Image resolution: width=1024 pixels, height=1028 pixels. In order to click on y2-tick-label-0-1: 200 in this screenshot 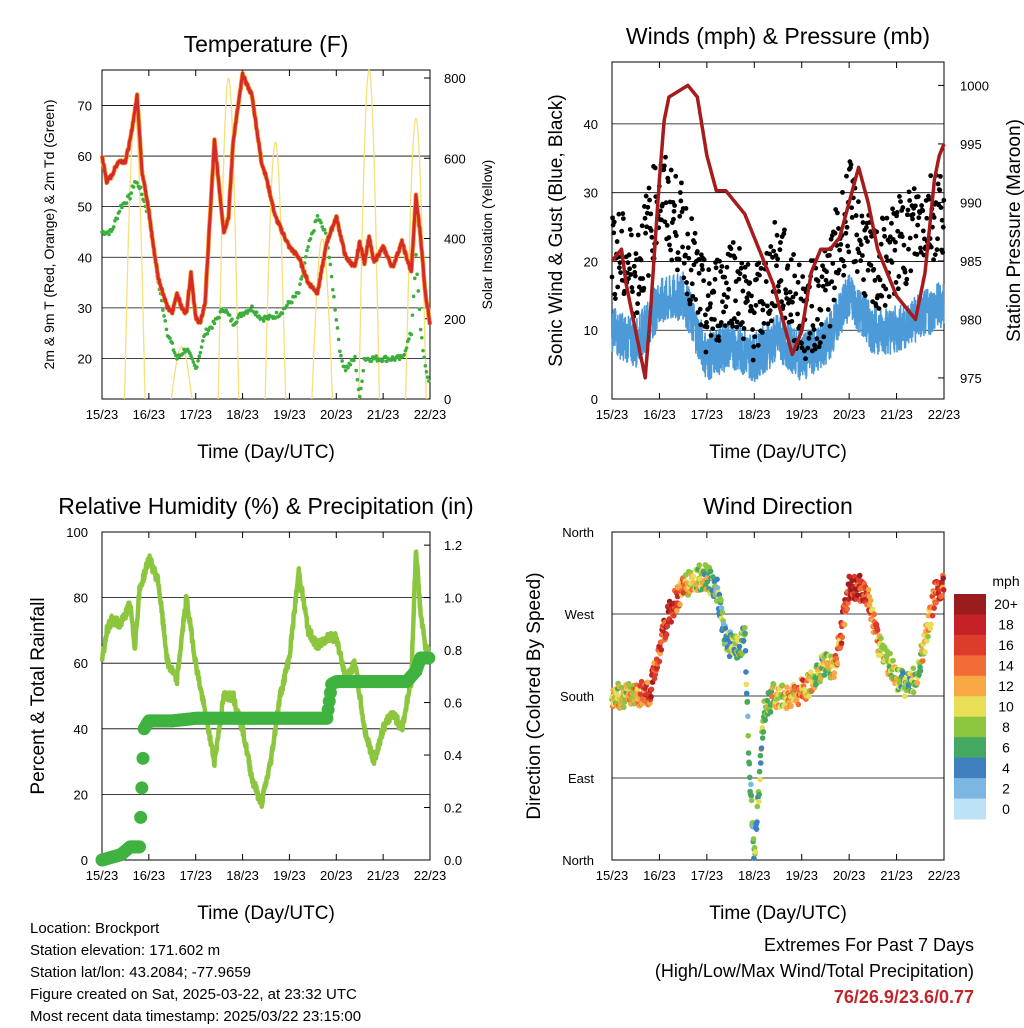, I will do `click(455, 319)`.